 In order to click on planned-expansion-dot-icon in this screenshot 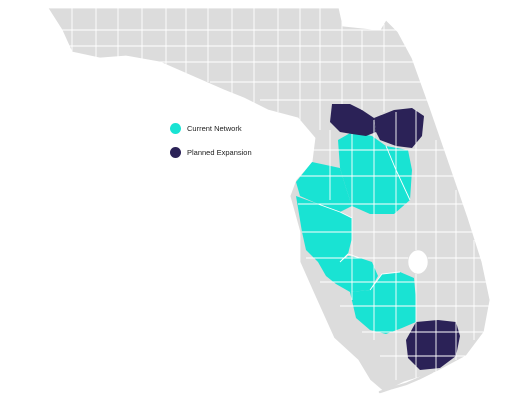, I will do `click(175, 152)`.